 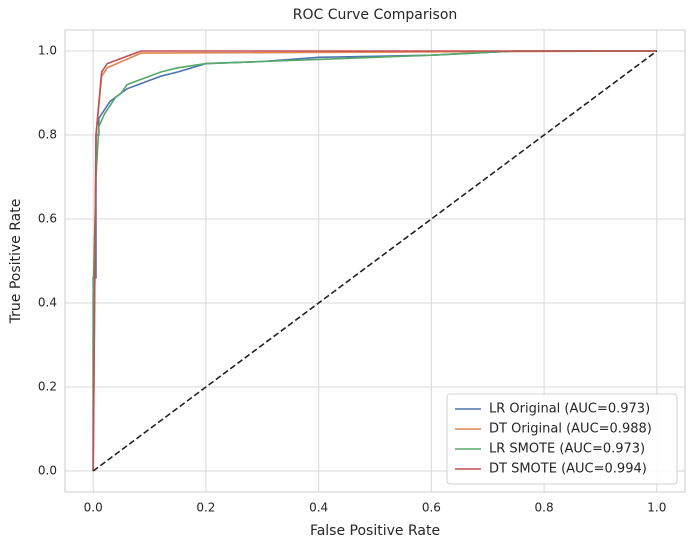 I want to click on x-tick-label: 0.8, so click(x=544, y=508).